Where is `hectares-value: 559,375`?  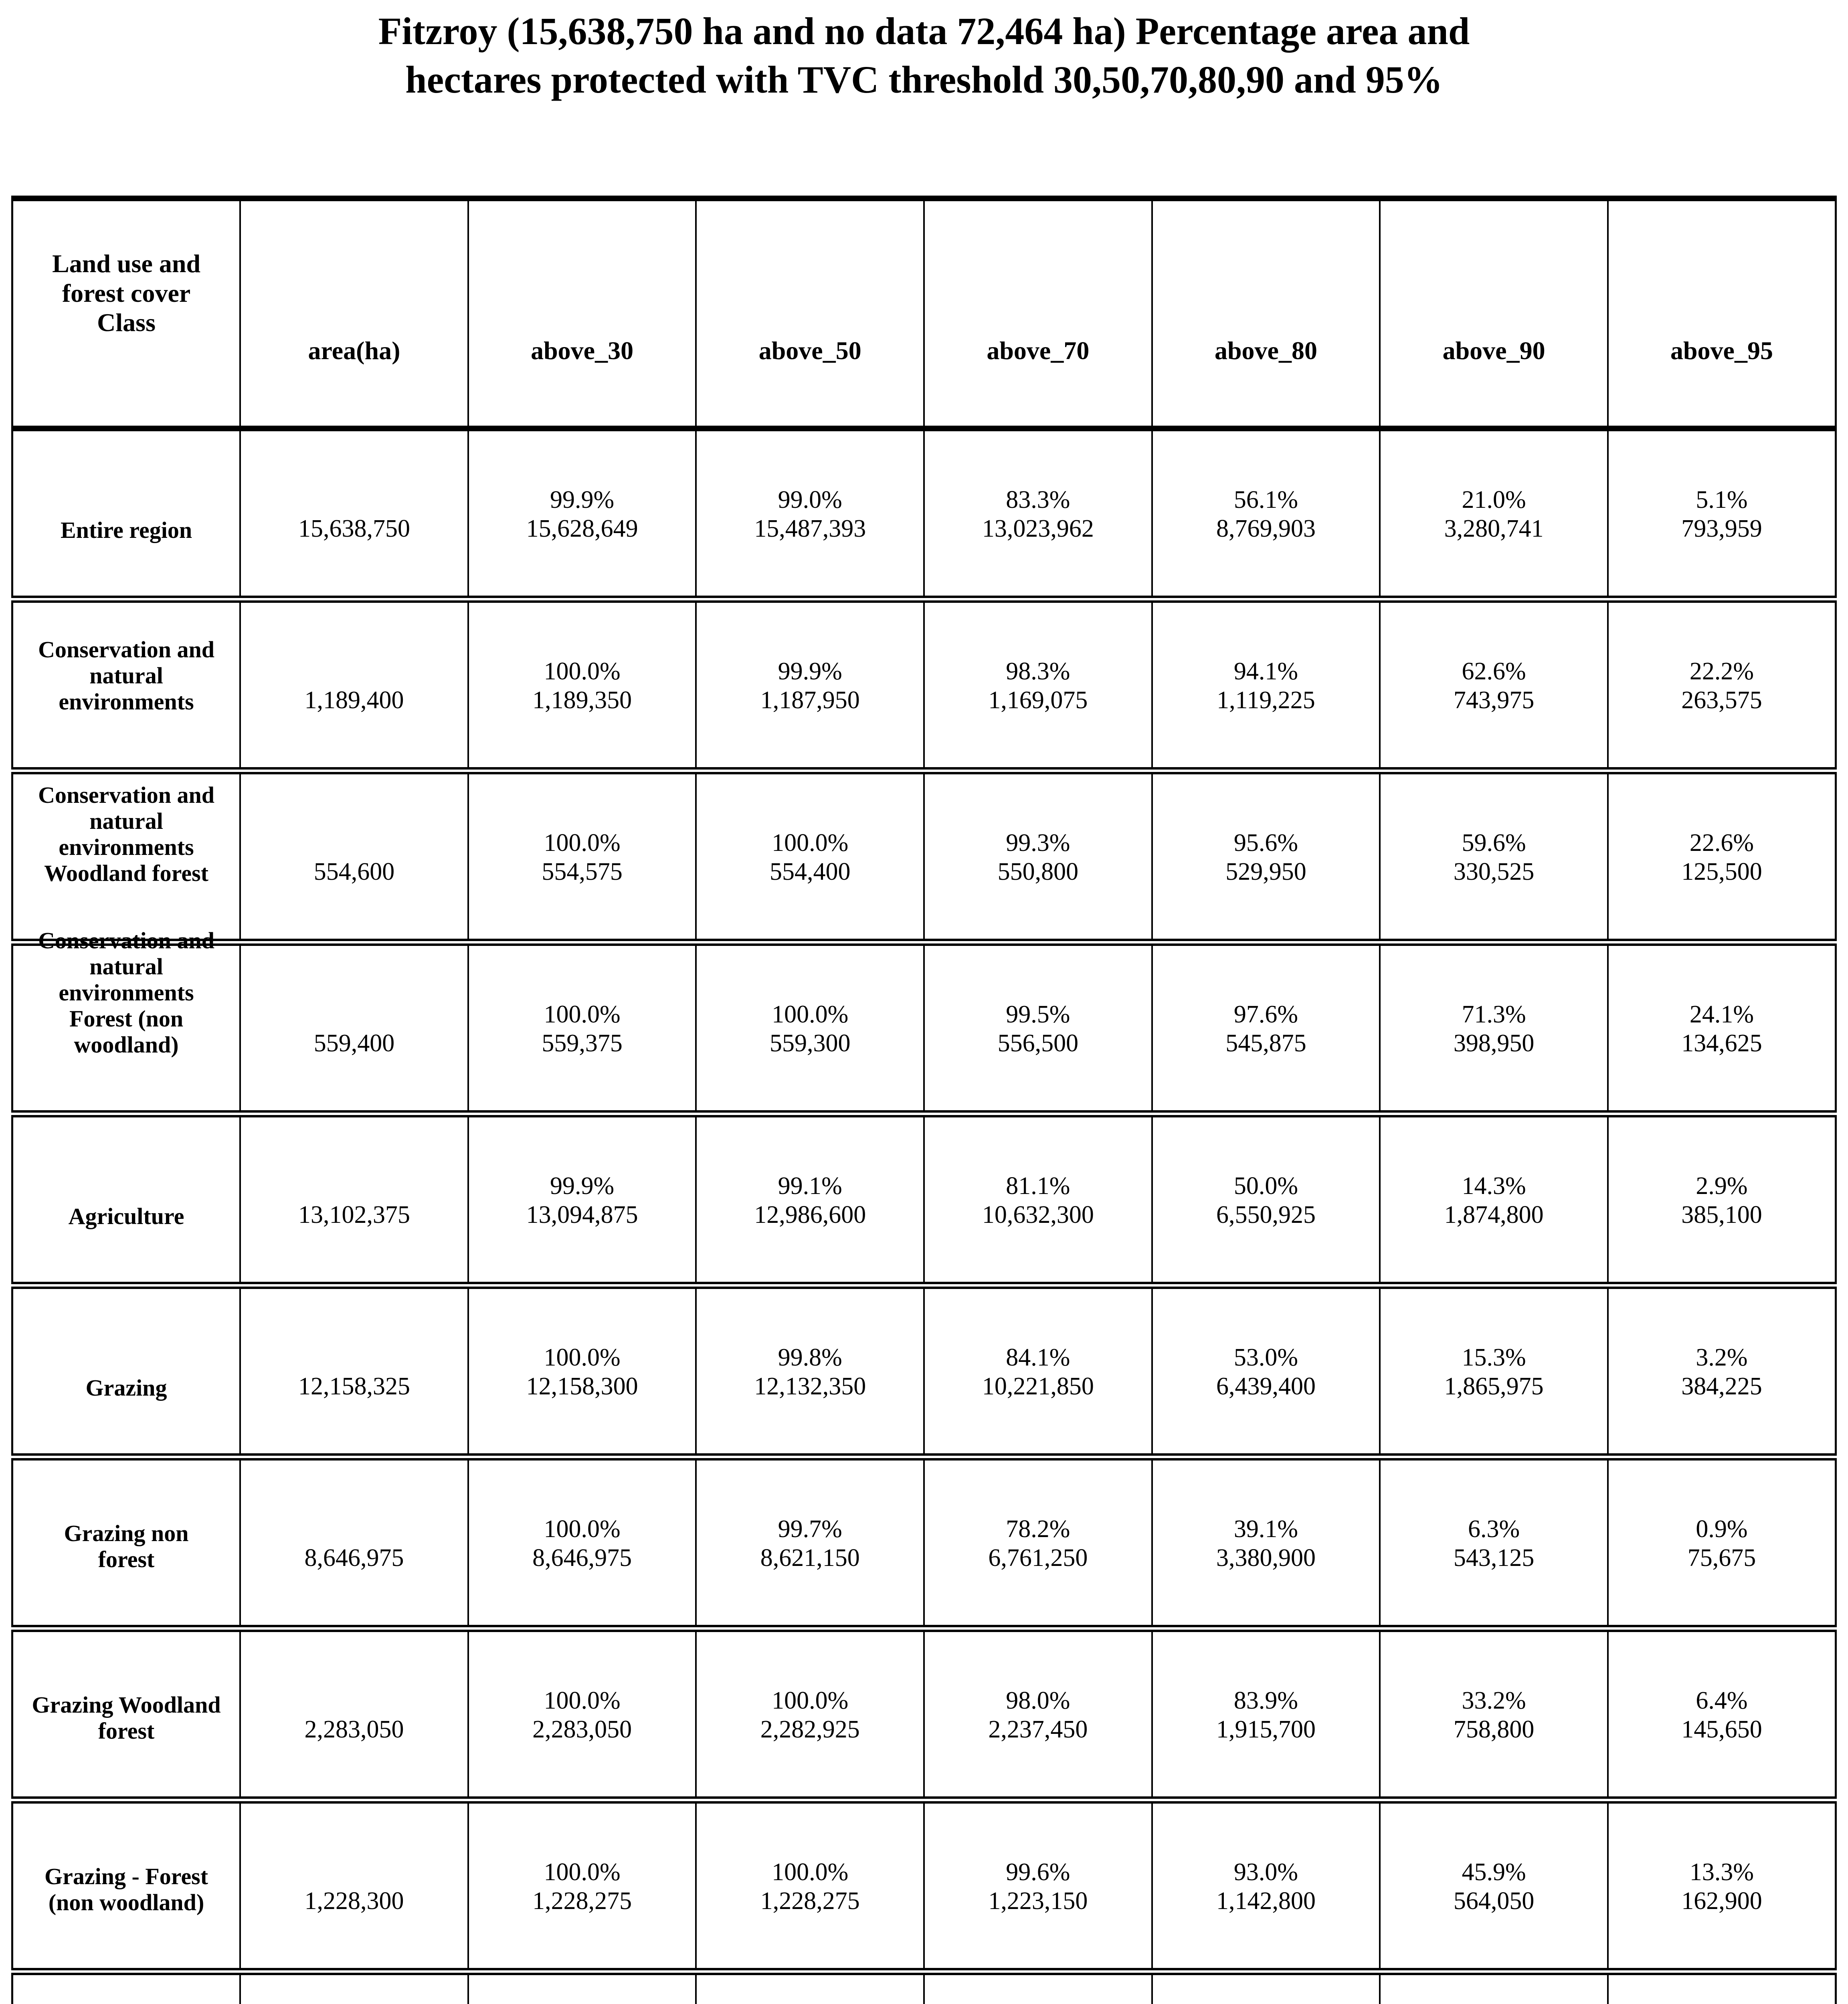 hectares-value: 559,375 is located at coordinates (582, 1043).